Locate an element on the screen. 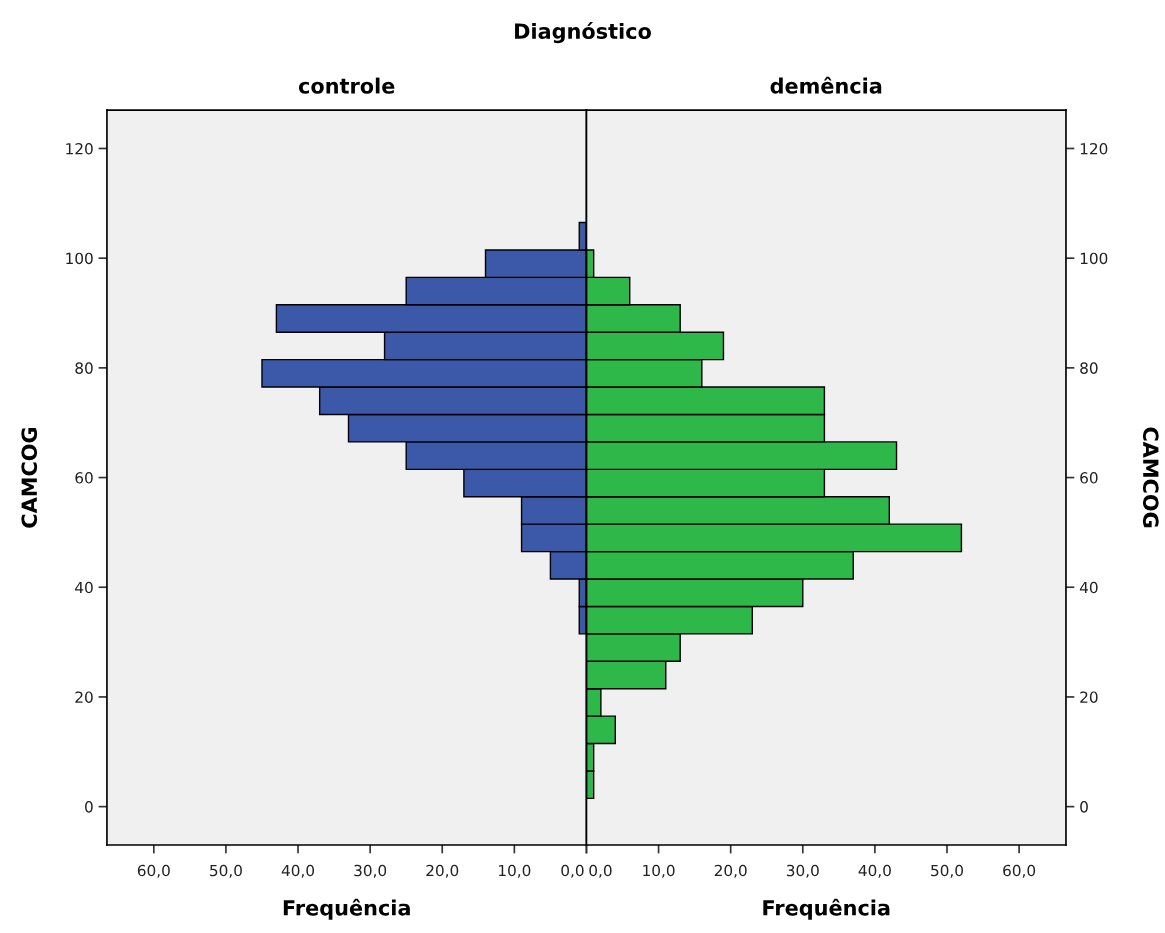  chart-title: demência is located at coordinates (826, 85).